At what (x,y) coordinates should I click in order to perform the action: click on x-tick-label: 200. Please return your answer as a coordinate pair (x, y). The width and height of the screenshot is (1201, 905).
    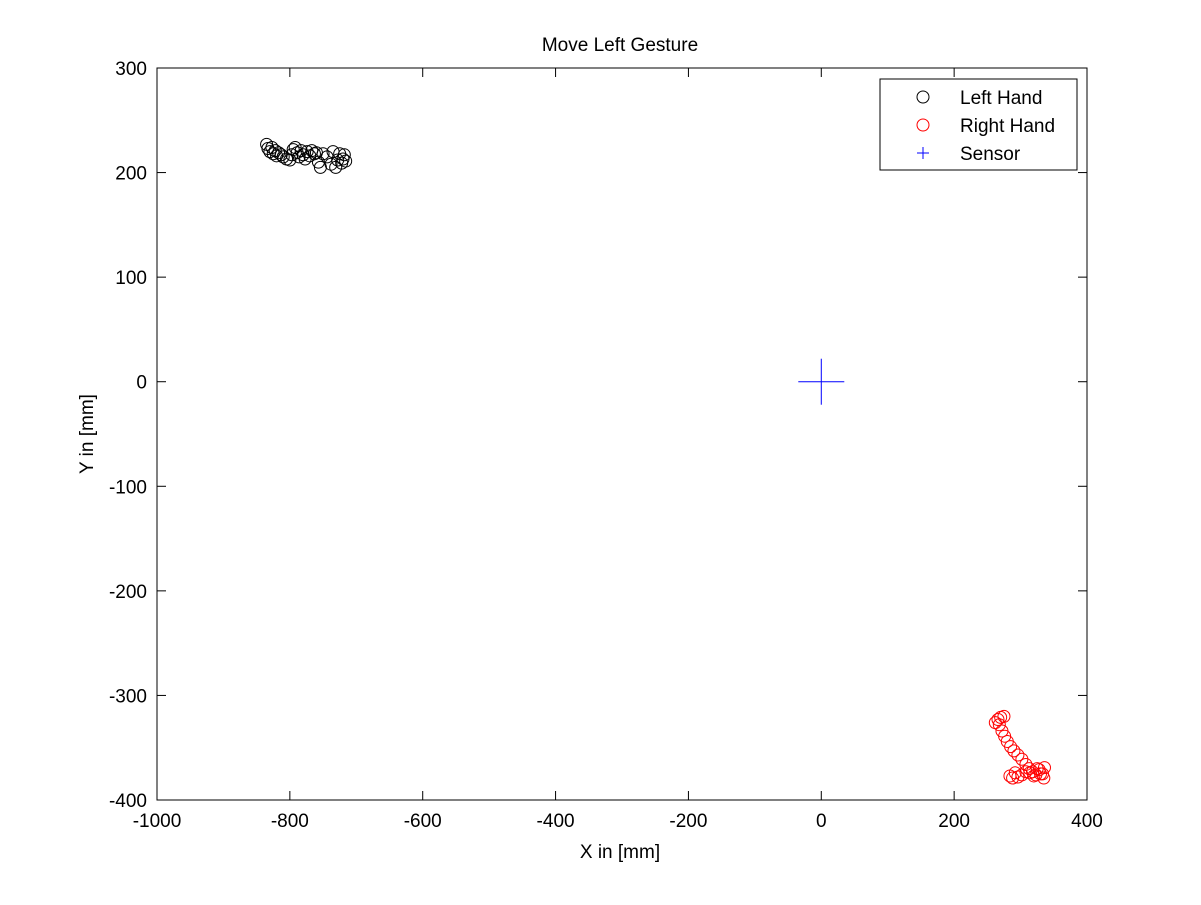
    Looking at the image, I should click on (954, 821).